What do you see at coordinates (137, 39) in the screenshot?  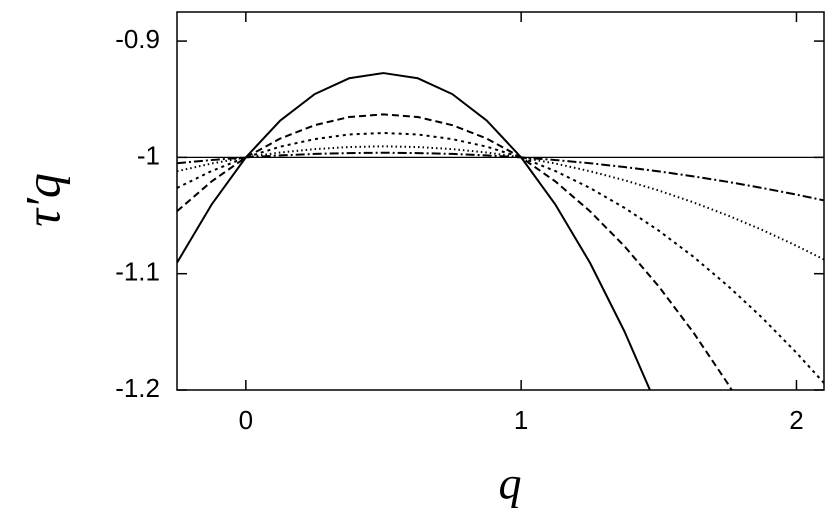 I see `y-tick-label: -0.9` at bounding box center [137, 39].